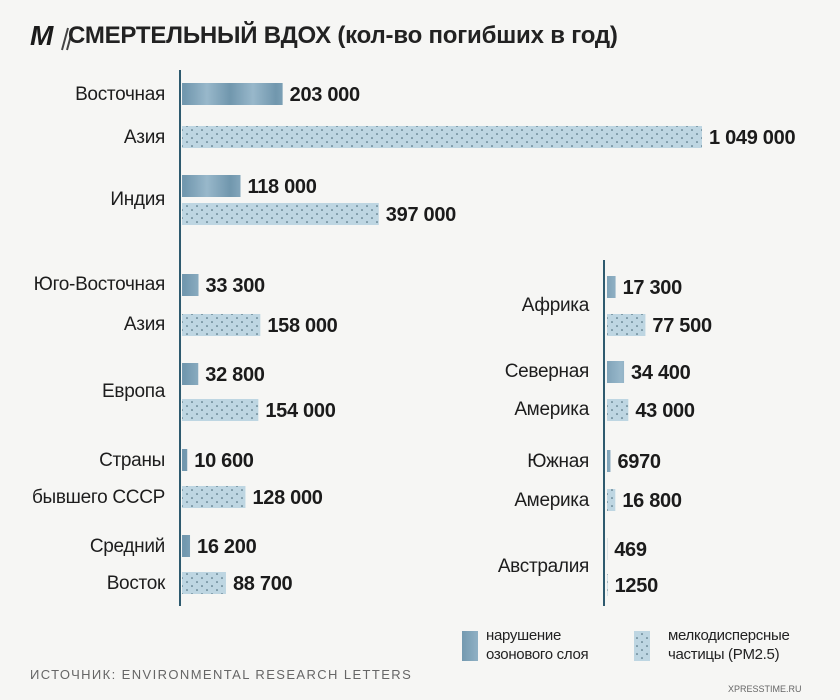  Describe the element at coordinates (133, 391) in the screenshot. I see `category-label: Европа` at that location.